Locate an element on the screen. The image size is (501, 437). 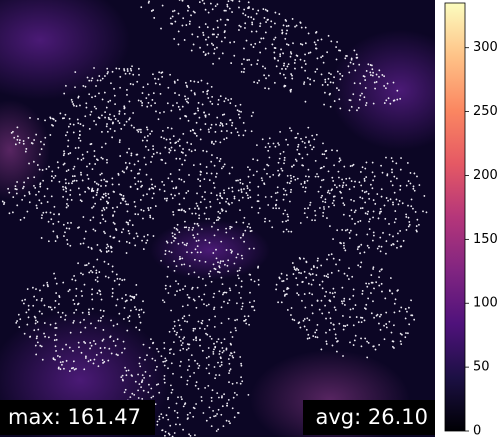
avg-annotation: avg: 26.10 is located at coordinates (372, 417).